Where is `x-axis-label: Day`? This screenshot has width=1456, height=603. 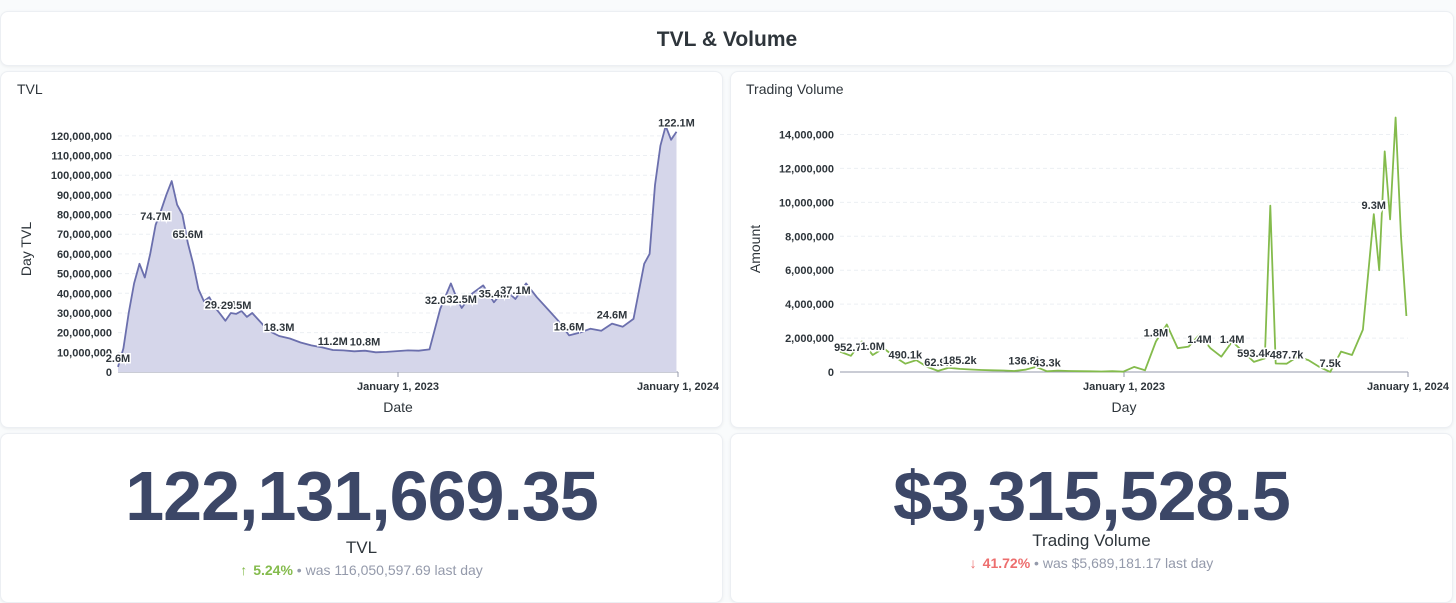 x-axis-label: Day is located at coordinates (1124, 407).